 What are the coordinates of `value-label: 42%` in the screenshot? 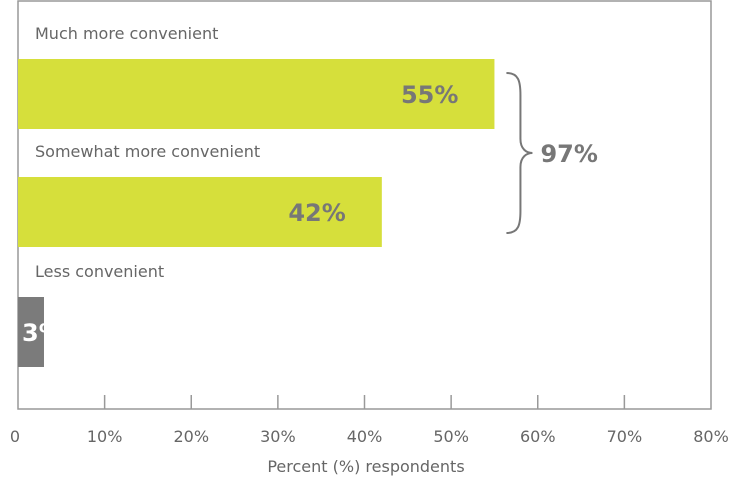 It's located at (316, 213).